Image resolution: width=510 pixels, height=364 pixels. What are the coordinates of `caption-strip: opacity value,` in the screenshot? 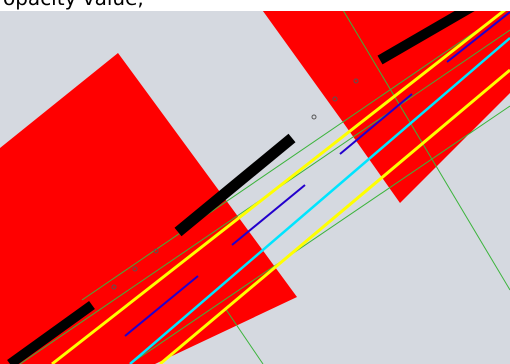 It's located at (255, 5).